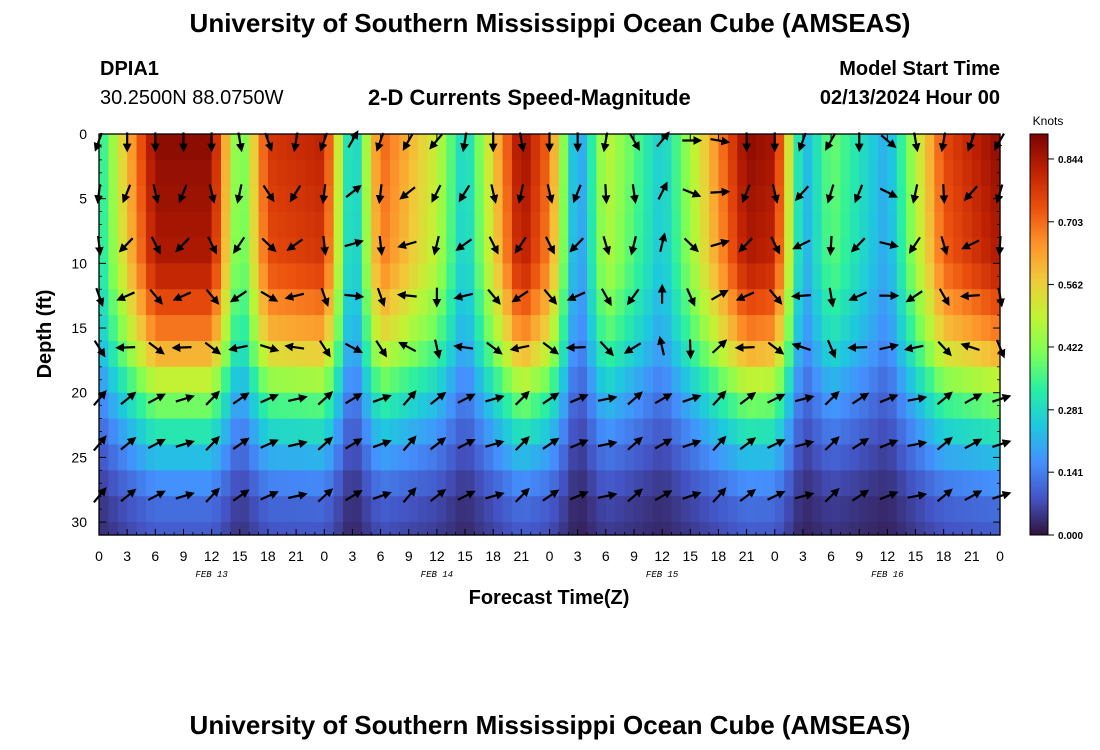 Image resolution: width=1100 pixels, height=750 pixels. What do you see at coordinates (79, 263) in the screenshot?
I see `y-tick-label: 10` at bounding box center [79, 263].